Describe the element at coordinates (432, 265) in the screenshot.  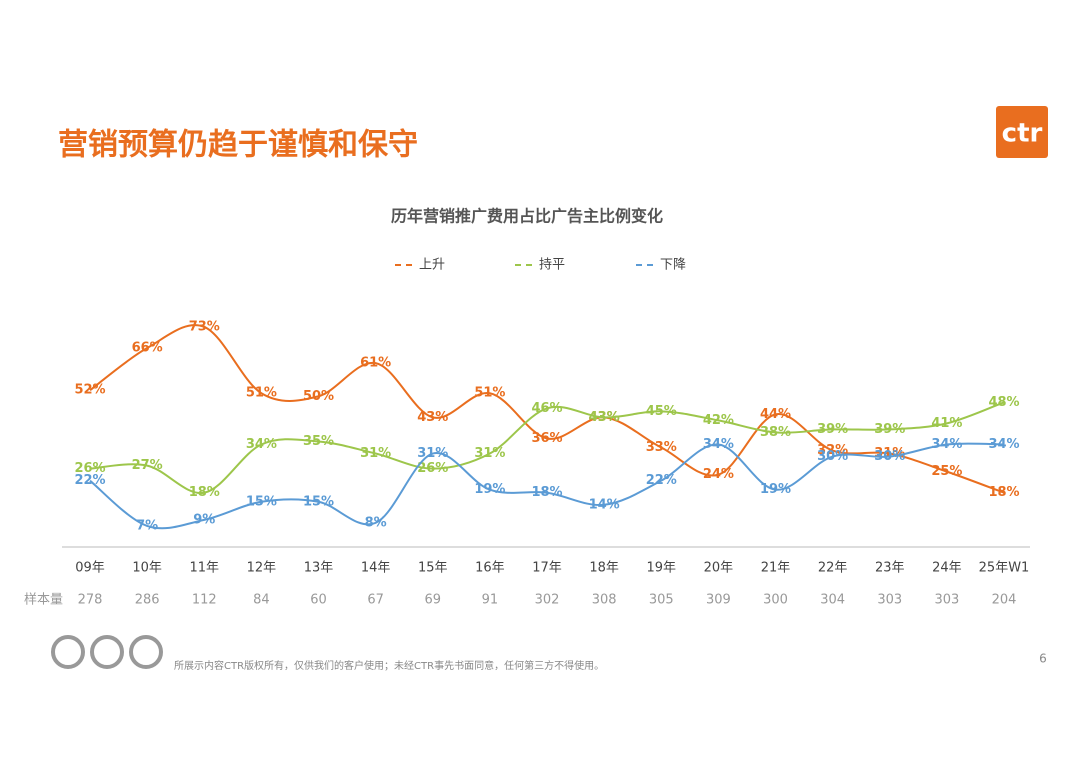
I see `legend-label: 上升` at that location.